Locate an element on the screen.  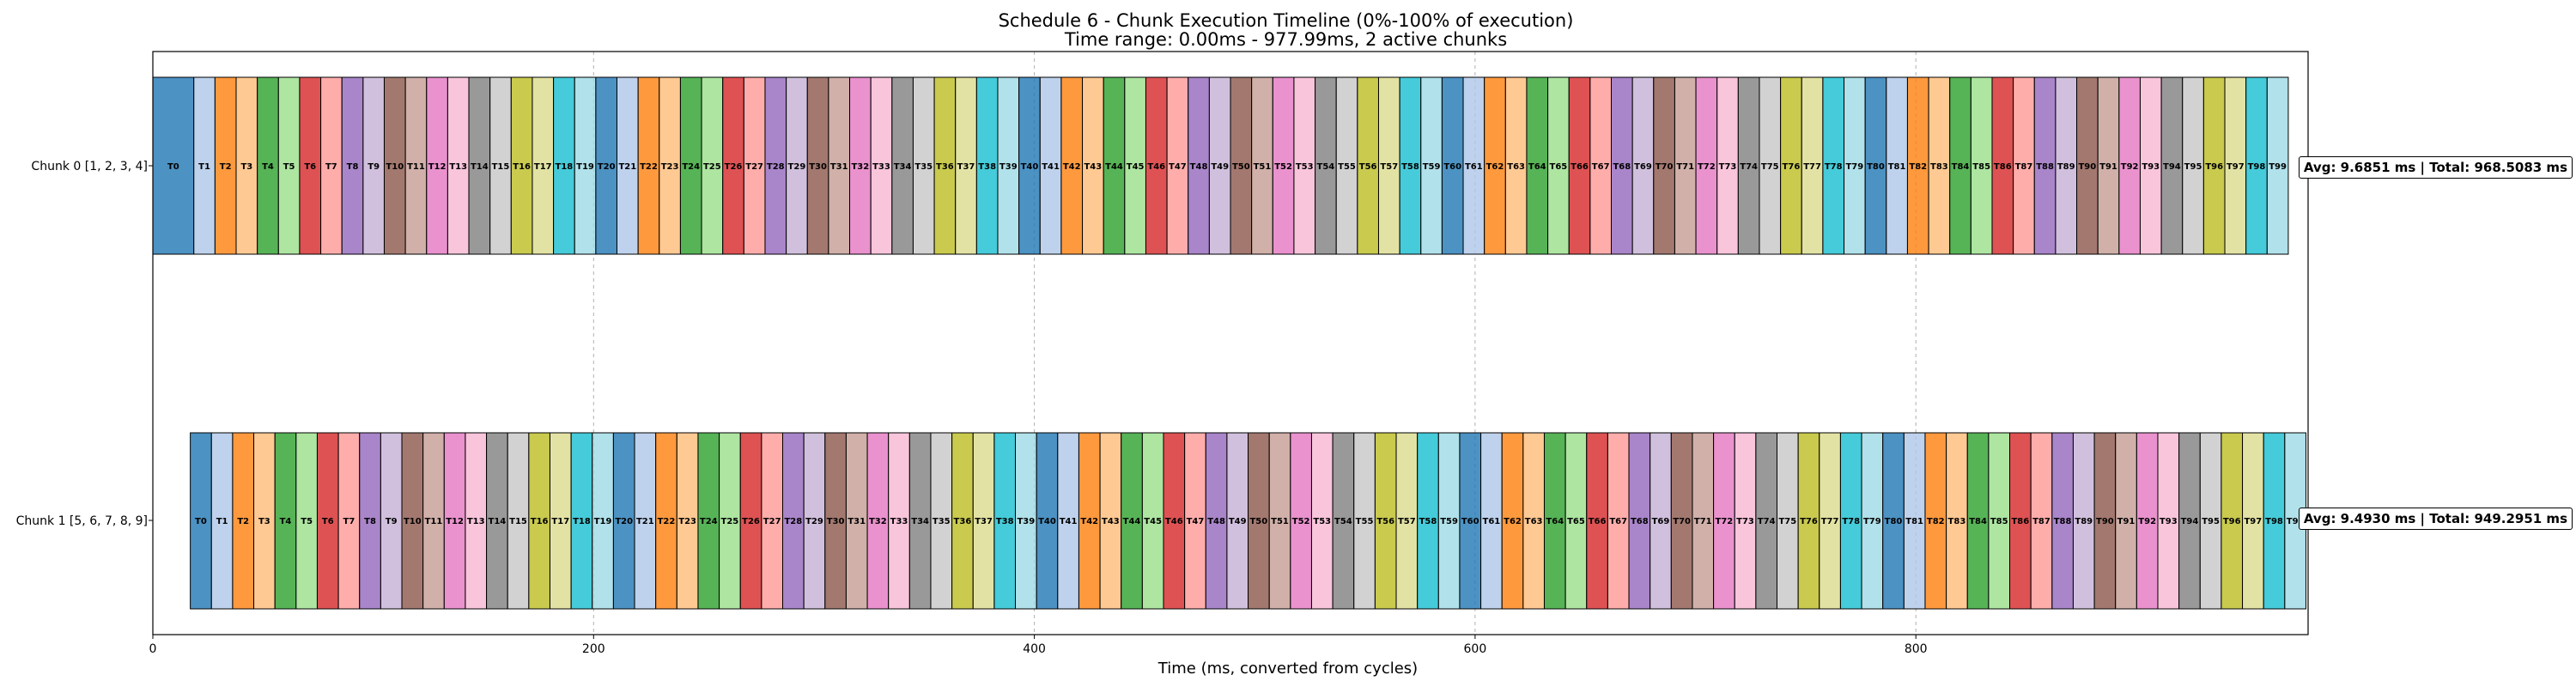
task-label: T18 is located at coordinates (565, 167).